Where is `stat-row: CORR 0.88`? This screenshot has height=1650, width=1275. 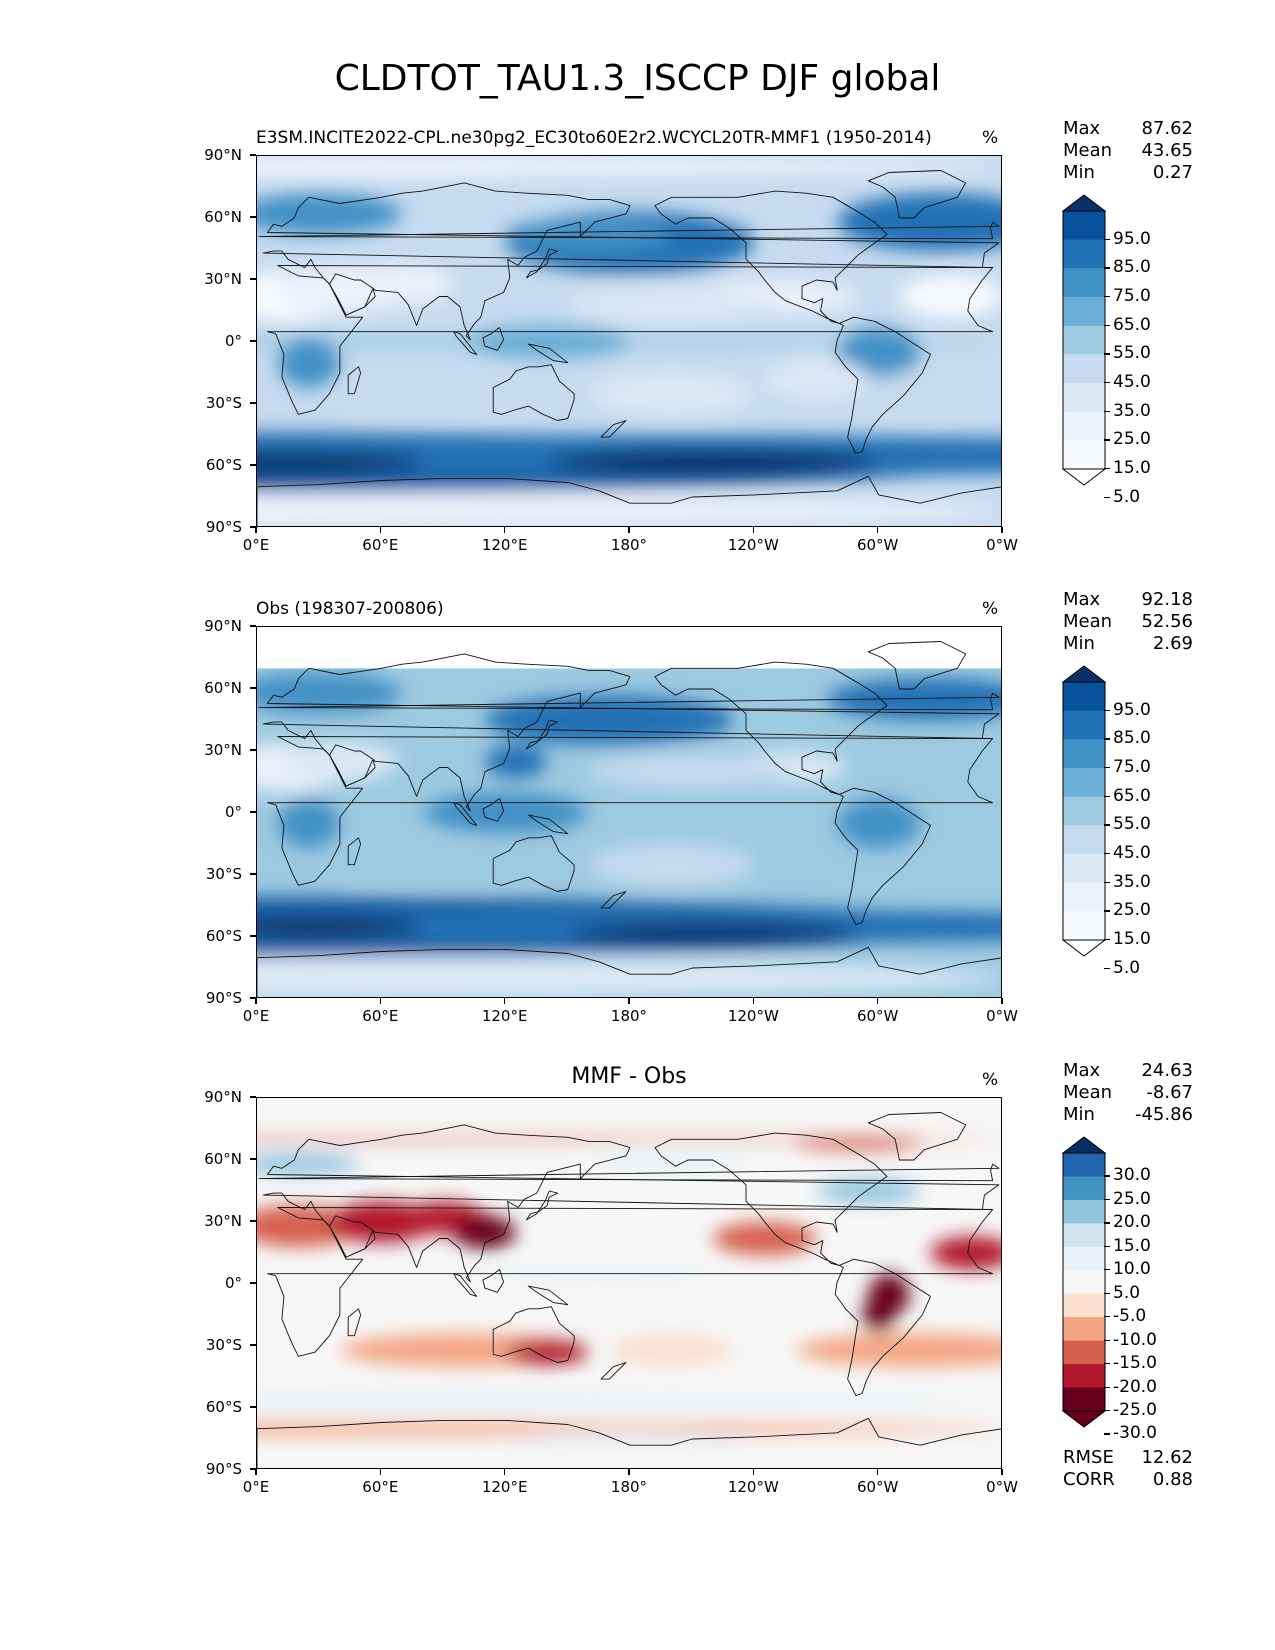 stat-row: CORR 0.88 is located at coordinates (1128, 1480).